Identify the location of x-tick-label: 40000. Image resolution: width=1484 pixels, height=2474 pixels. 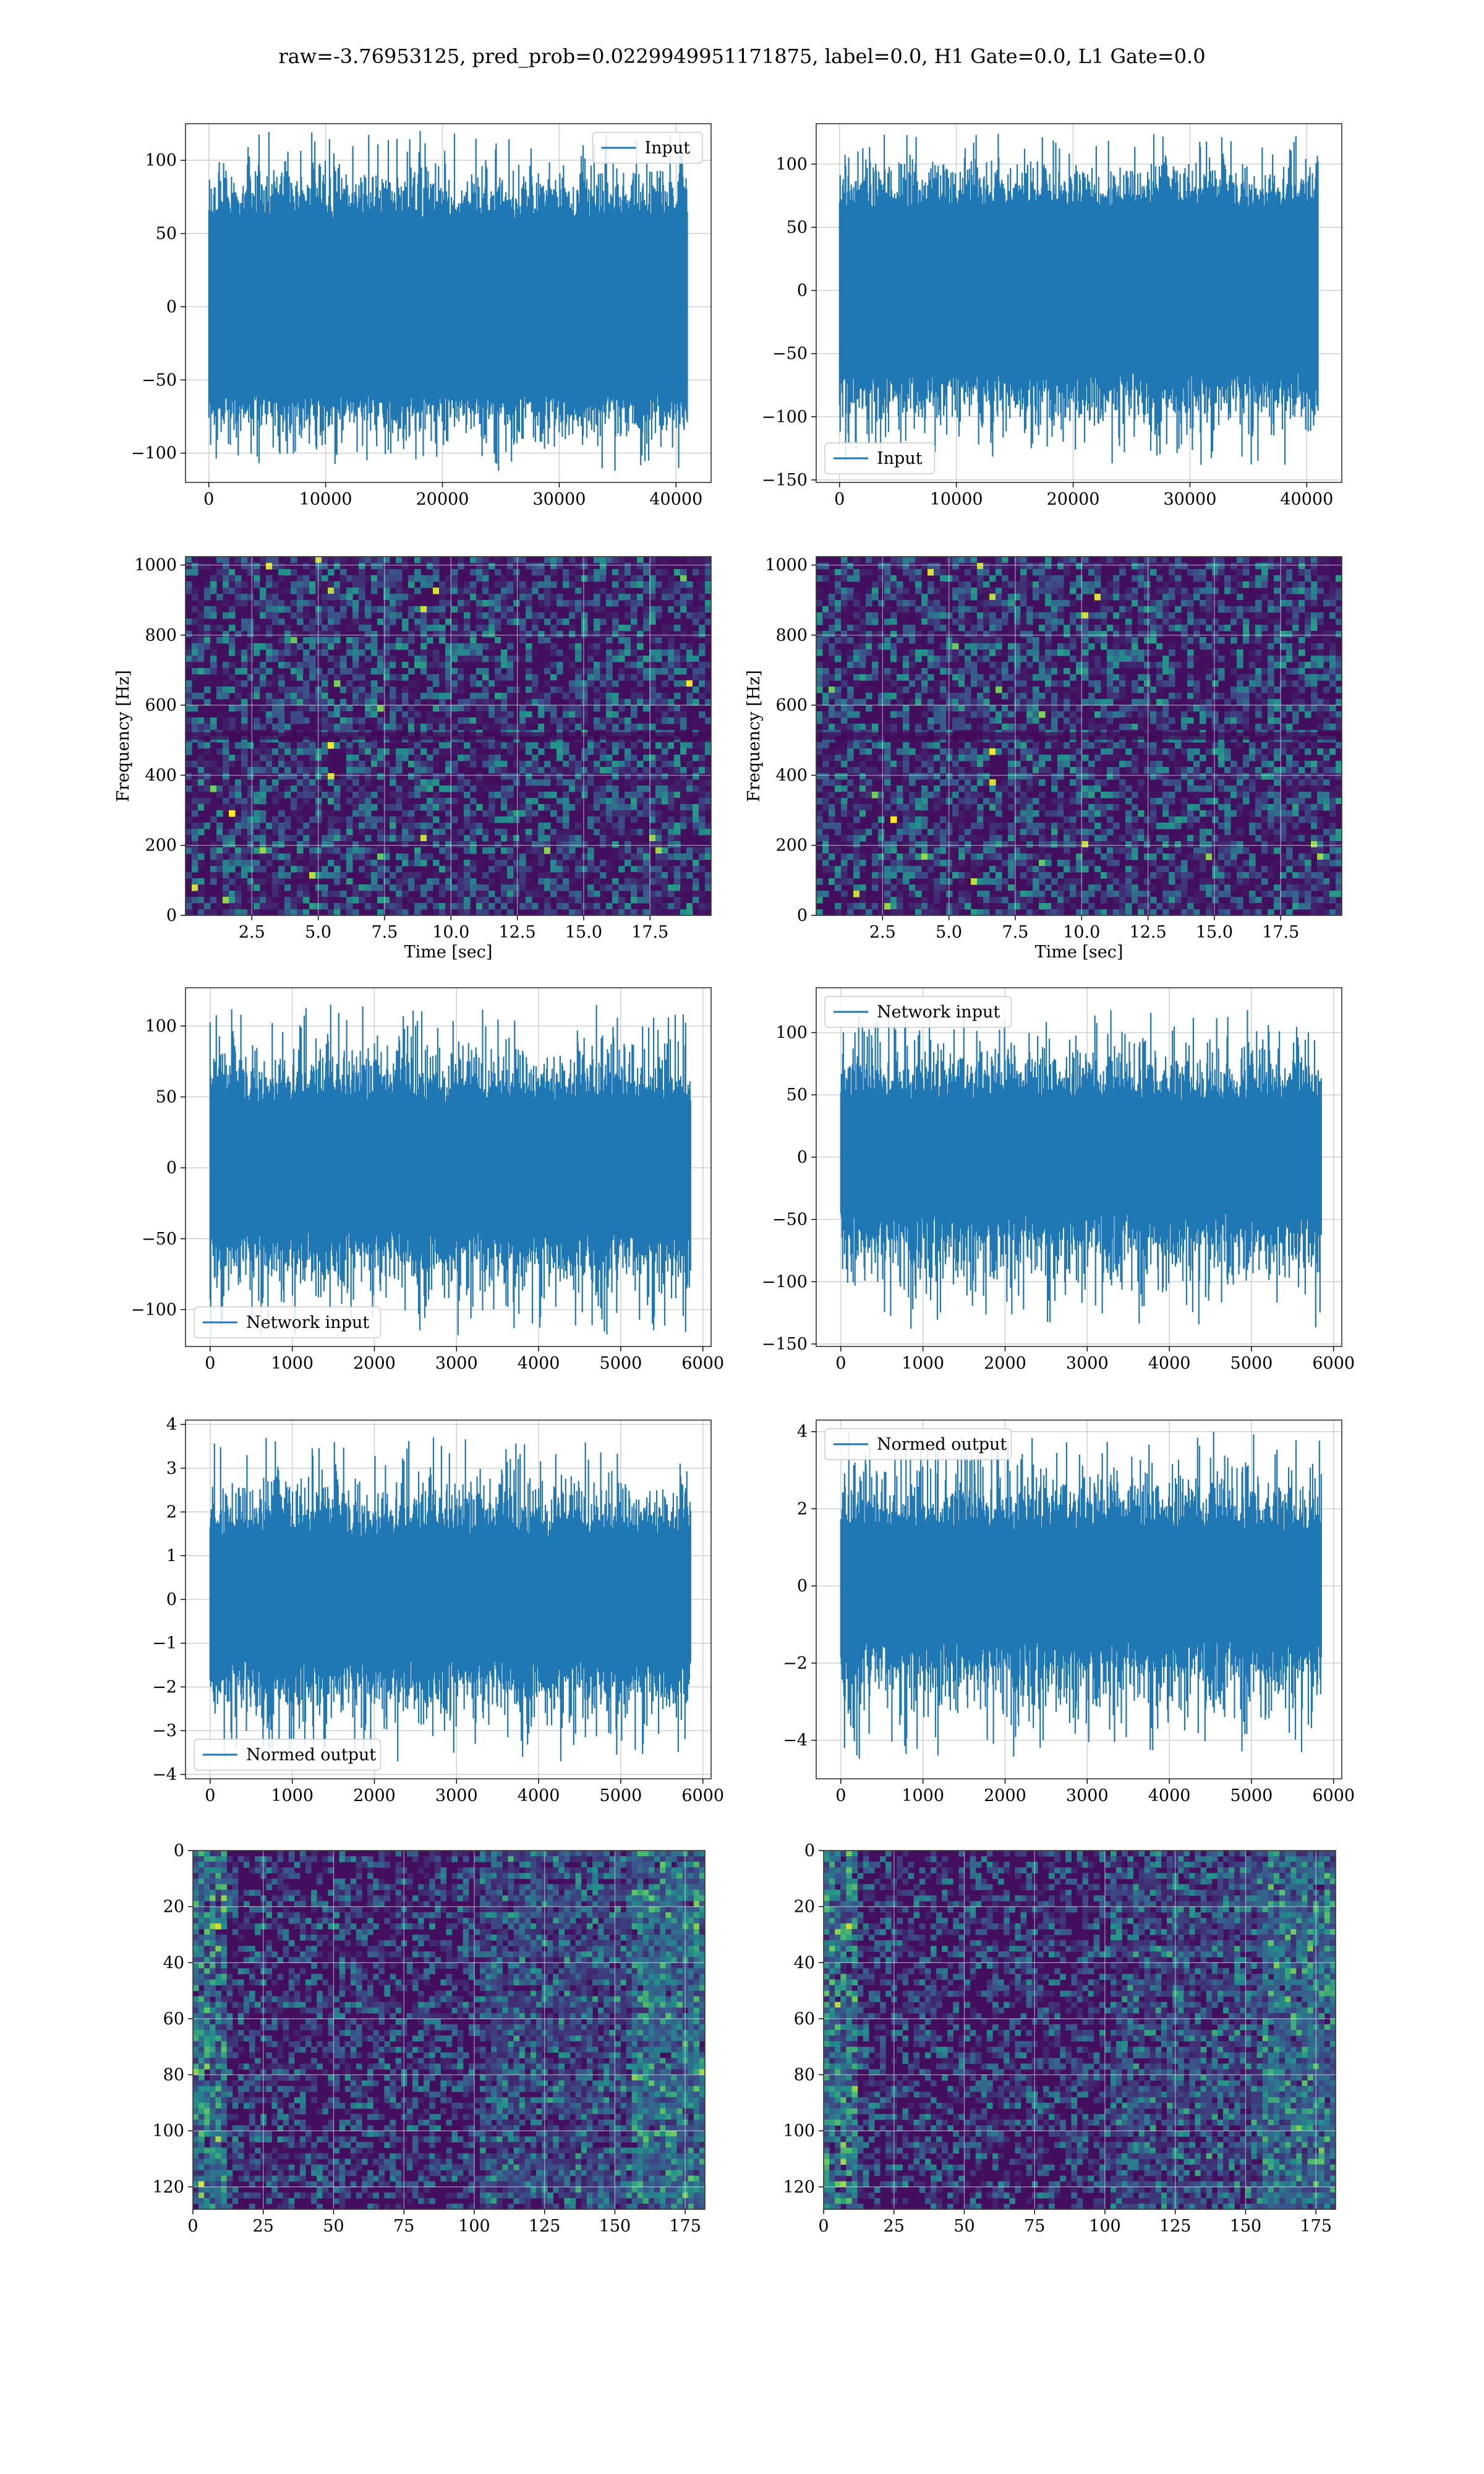
(675, 499).